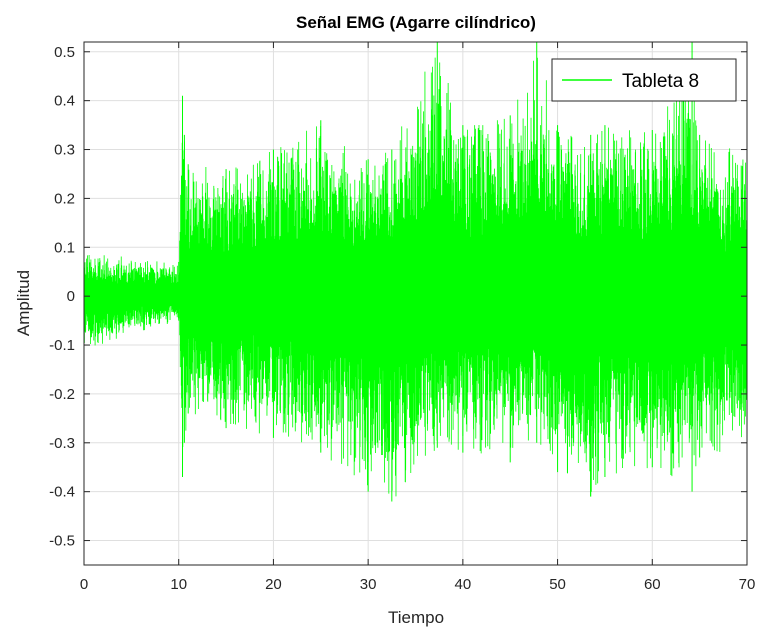  I want to click on x-tick-label: 20, so click(273, 584).